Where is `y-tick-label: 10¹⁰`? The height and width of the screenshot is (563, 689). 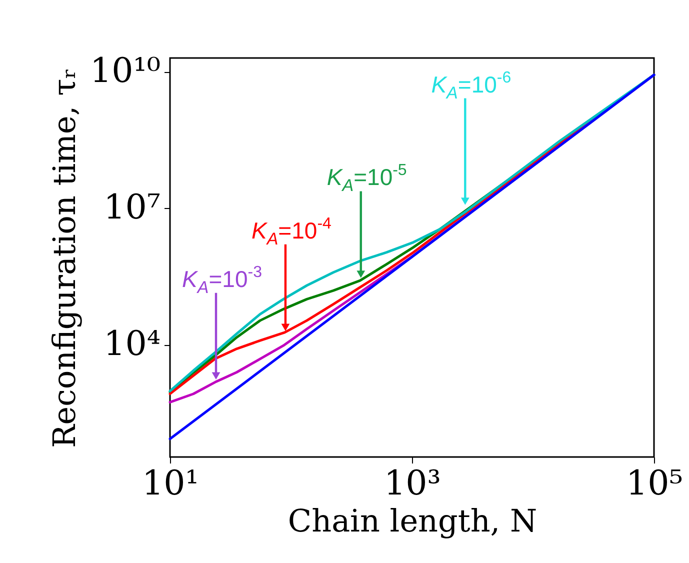 y-tick-label: 10¹⁰ is located at coordinates (125, 71).